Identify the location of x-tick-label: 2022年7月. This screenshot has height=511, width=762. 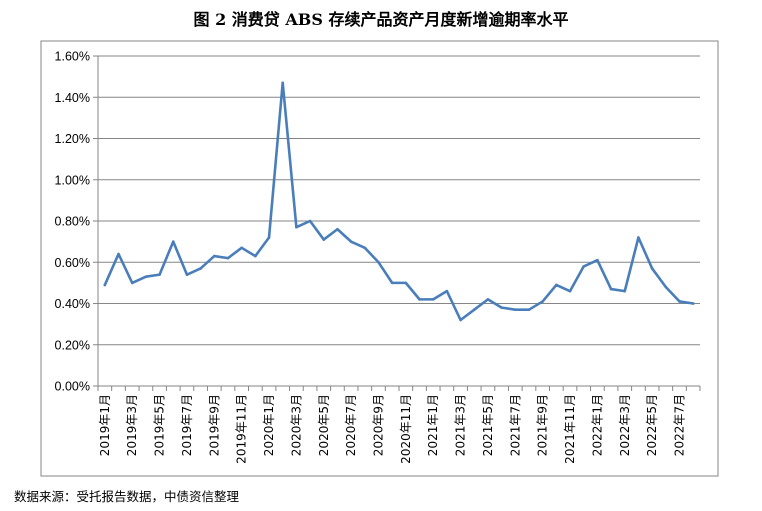
(679, 425).